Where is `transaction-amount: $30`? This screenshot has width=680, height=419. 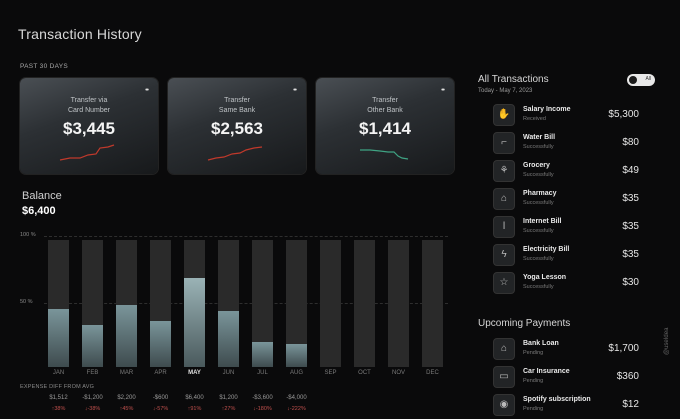 transaction-amount: $30 is located at coordinates (630, 282).